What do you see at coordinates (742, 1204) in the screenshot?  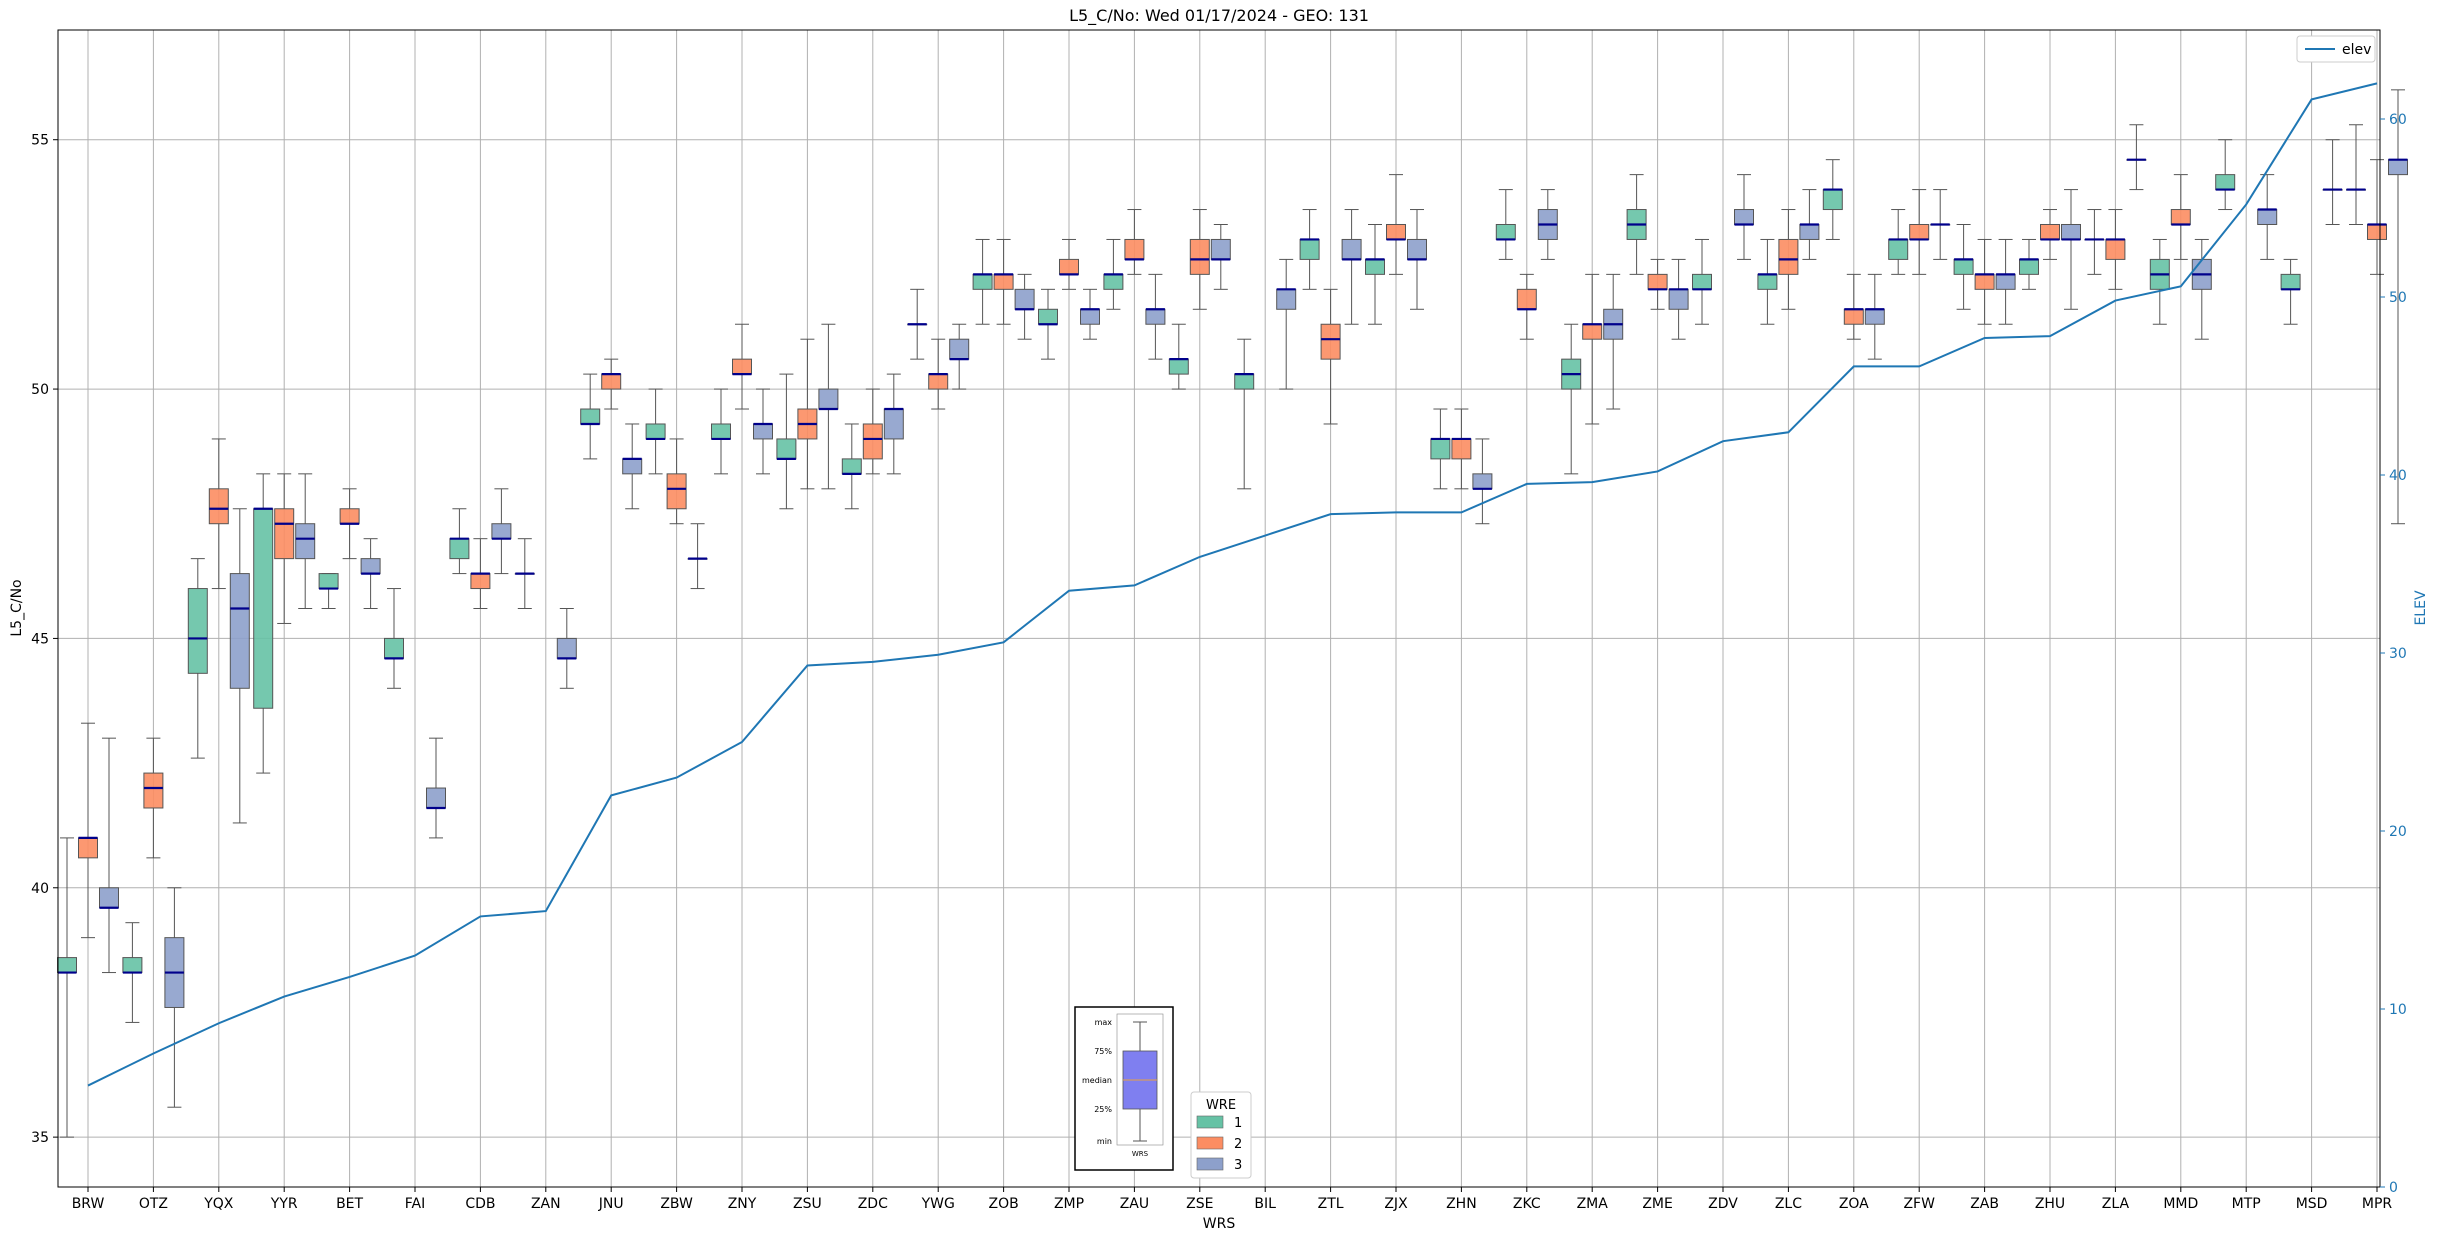 I see `x-tick-label: ZNY` at bounding box center [742, 1204].